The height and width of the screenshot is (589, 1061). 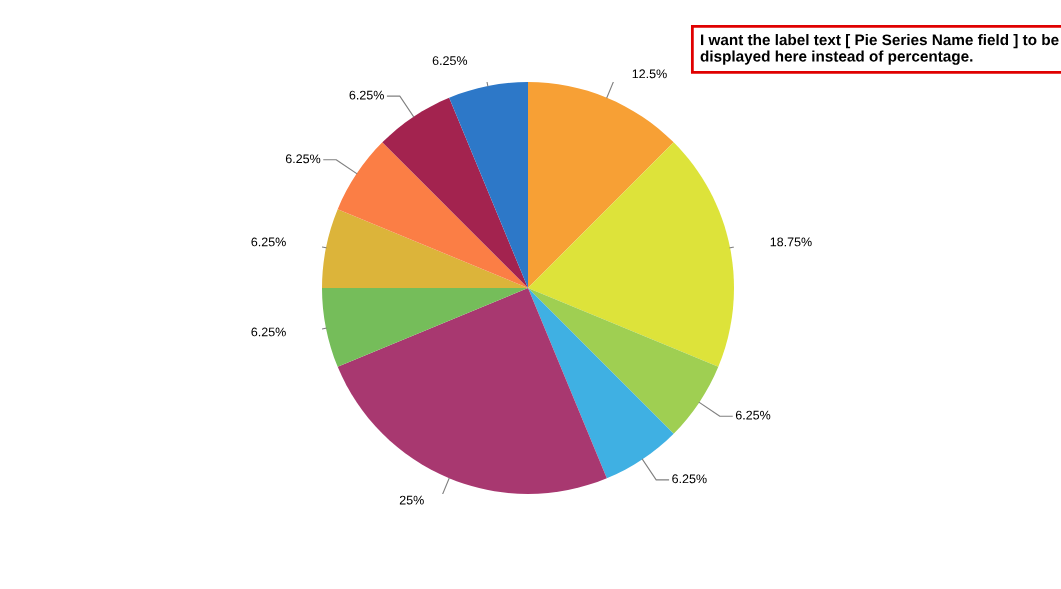 What do you see at coordinates (879, 49) in the screenshot?
I see `text: I want the label text [ Pie Series Name field ] to be displayed here instead of percentage.` at bounding box center [879, 49].